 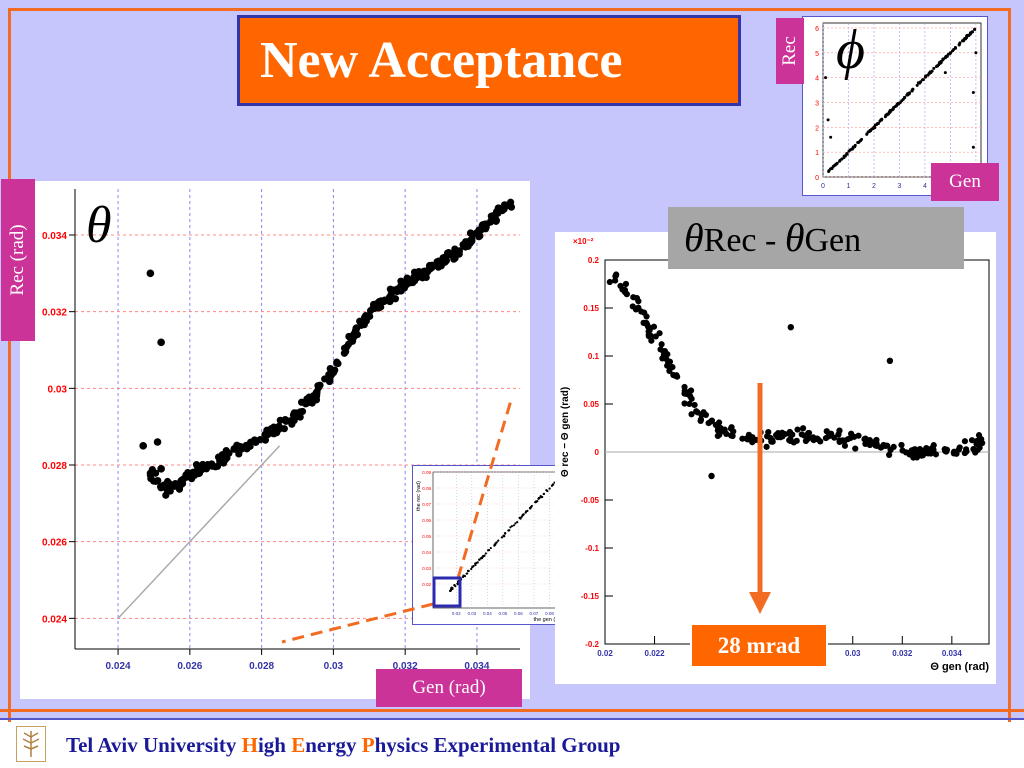 I want to click on frame-top, so click(x=509, y=9).